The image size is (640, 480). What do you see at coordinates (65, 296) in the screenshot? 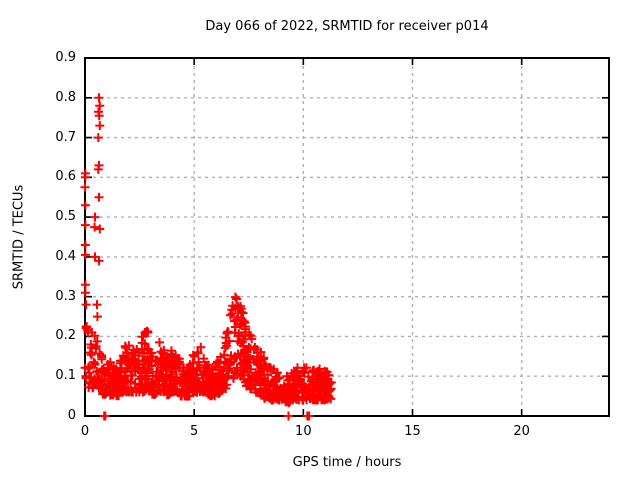
I see `y-tick-label: 0.3` at bounding box center [65, 296].